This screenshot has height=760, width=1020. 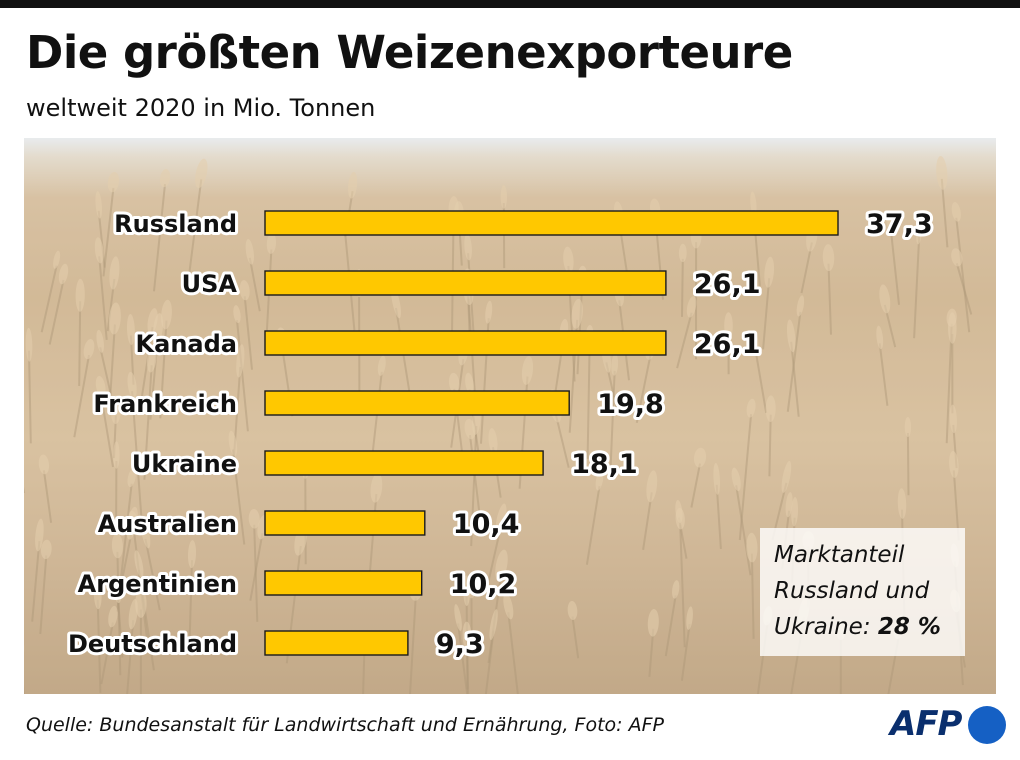 What do you see at coordinates (899, 224) in the screenshot?
I see `value-label-russland: 37,3` at bounding box center [899, 224].